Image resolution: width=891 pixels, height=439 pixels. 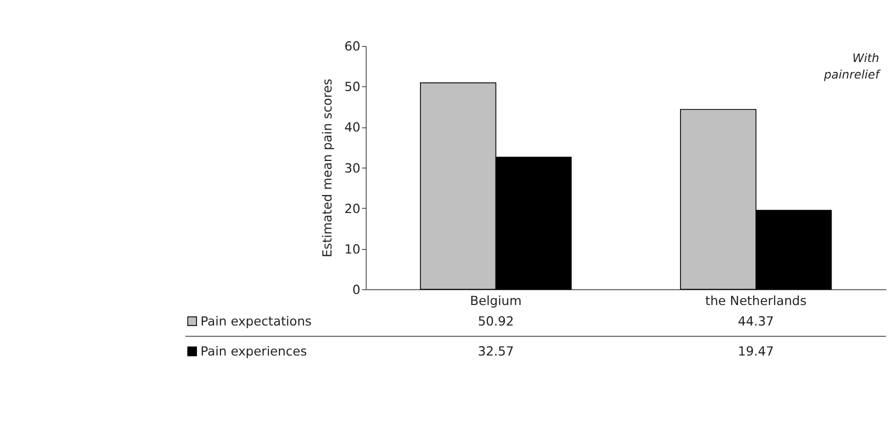 What do you see at coordinates (256, 320) in the screenshot?
I see `legend-label: Pain expectations` at bounding box center [256, 320].